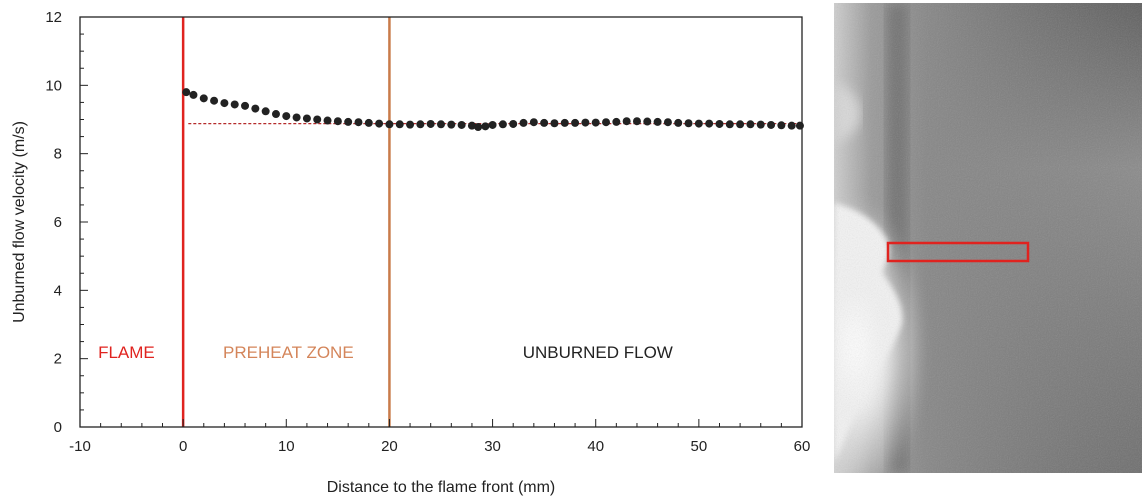  Describe the element at coordinates (595, 446) in the screenshot. I see `x-tick-label: 40` at that location.